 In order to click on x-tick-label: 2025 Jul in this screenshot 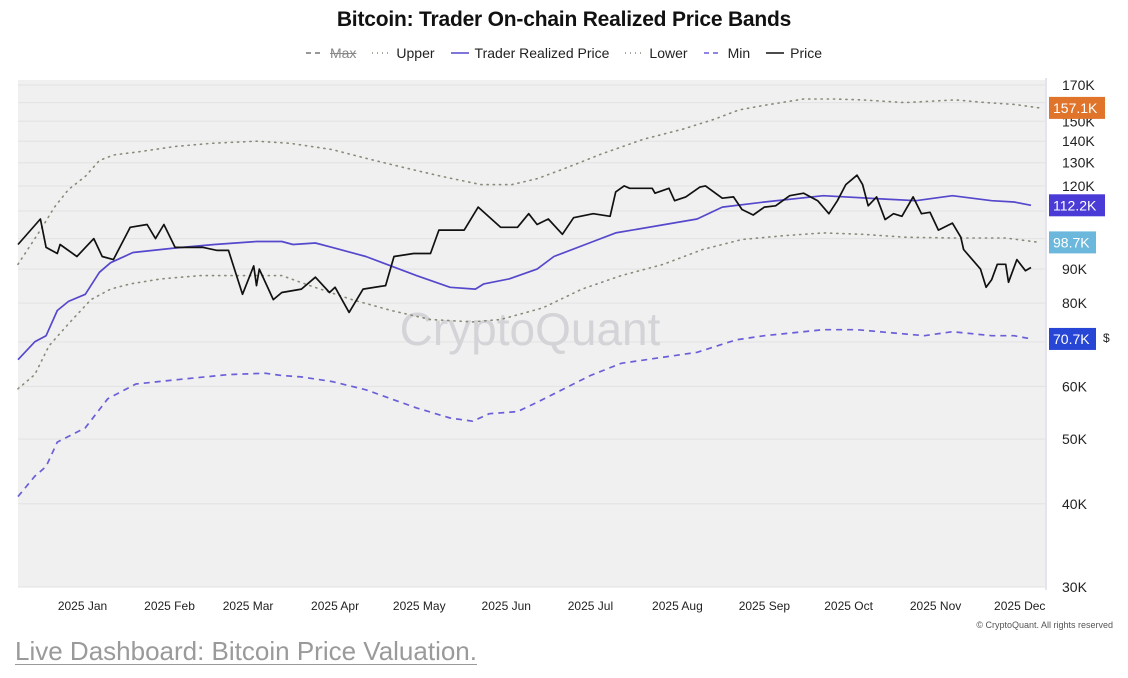, I will do `click(590, 606)`.